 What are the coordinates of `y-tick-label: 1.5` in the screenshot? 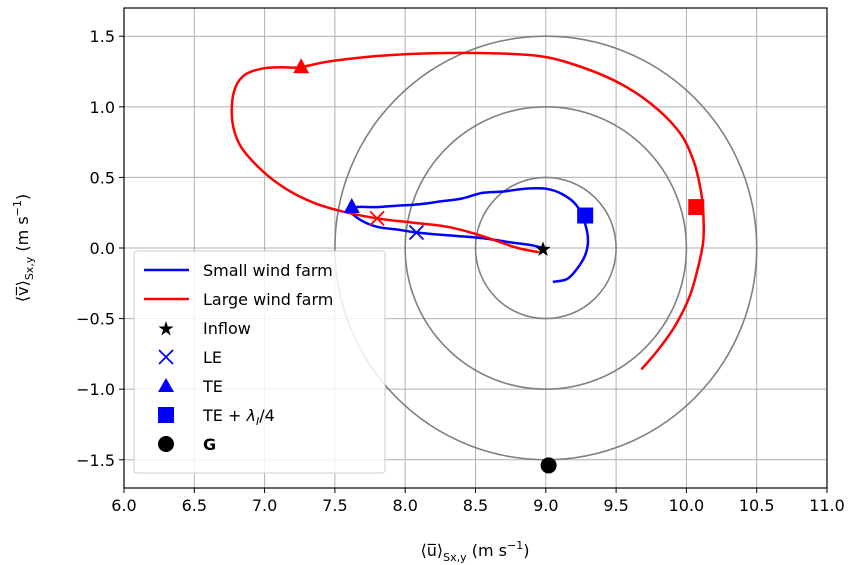 It's located at (102, 36).